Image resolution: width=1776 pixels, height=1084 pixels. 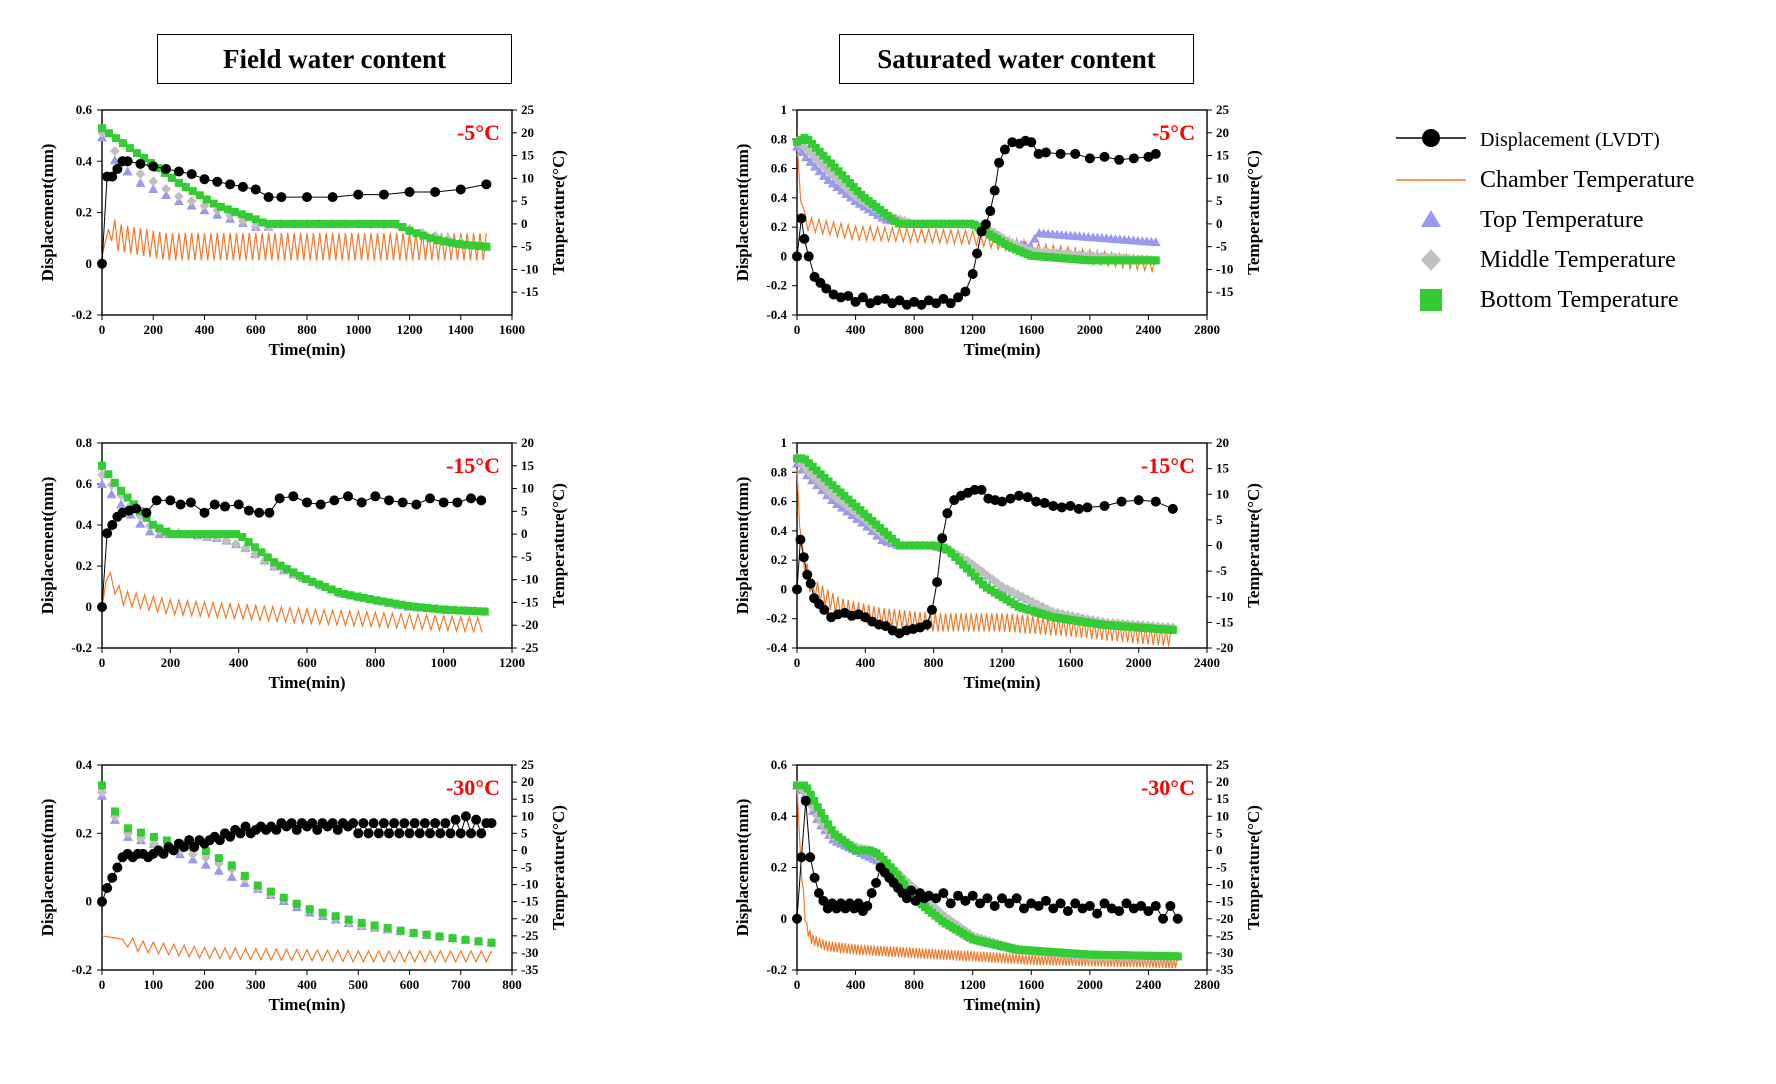 I want to click on temperature-condition-label: -5°C, so click(x=478, y=132).